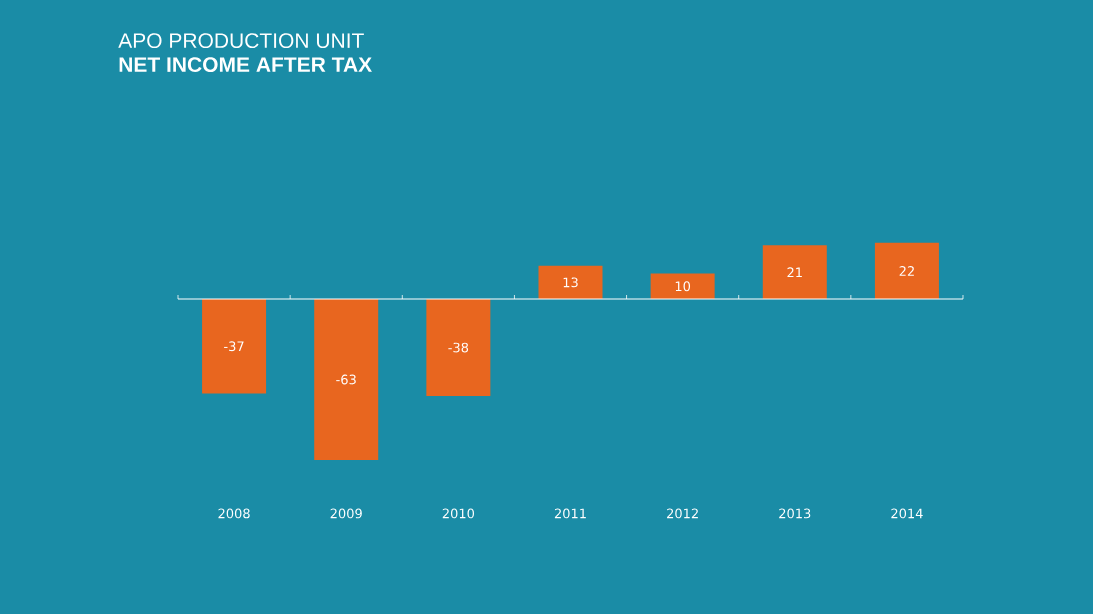  Describe the element at coordinates (241, 41) in the screenshot. I see `chart-title: APO PRODUCTION UNIT` at that location.